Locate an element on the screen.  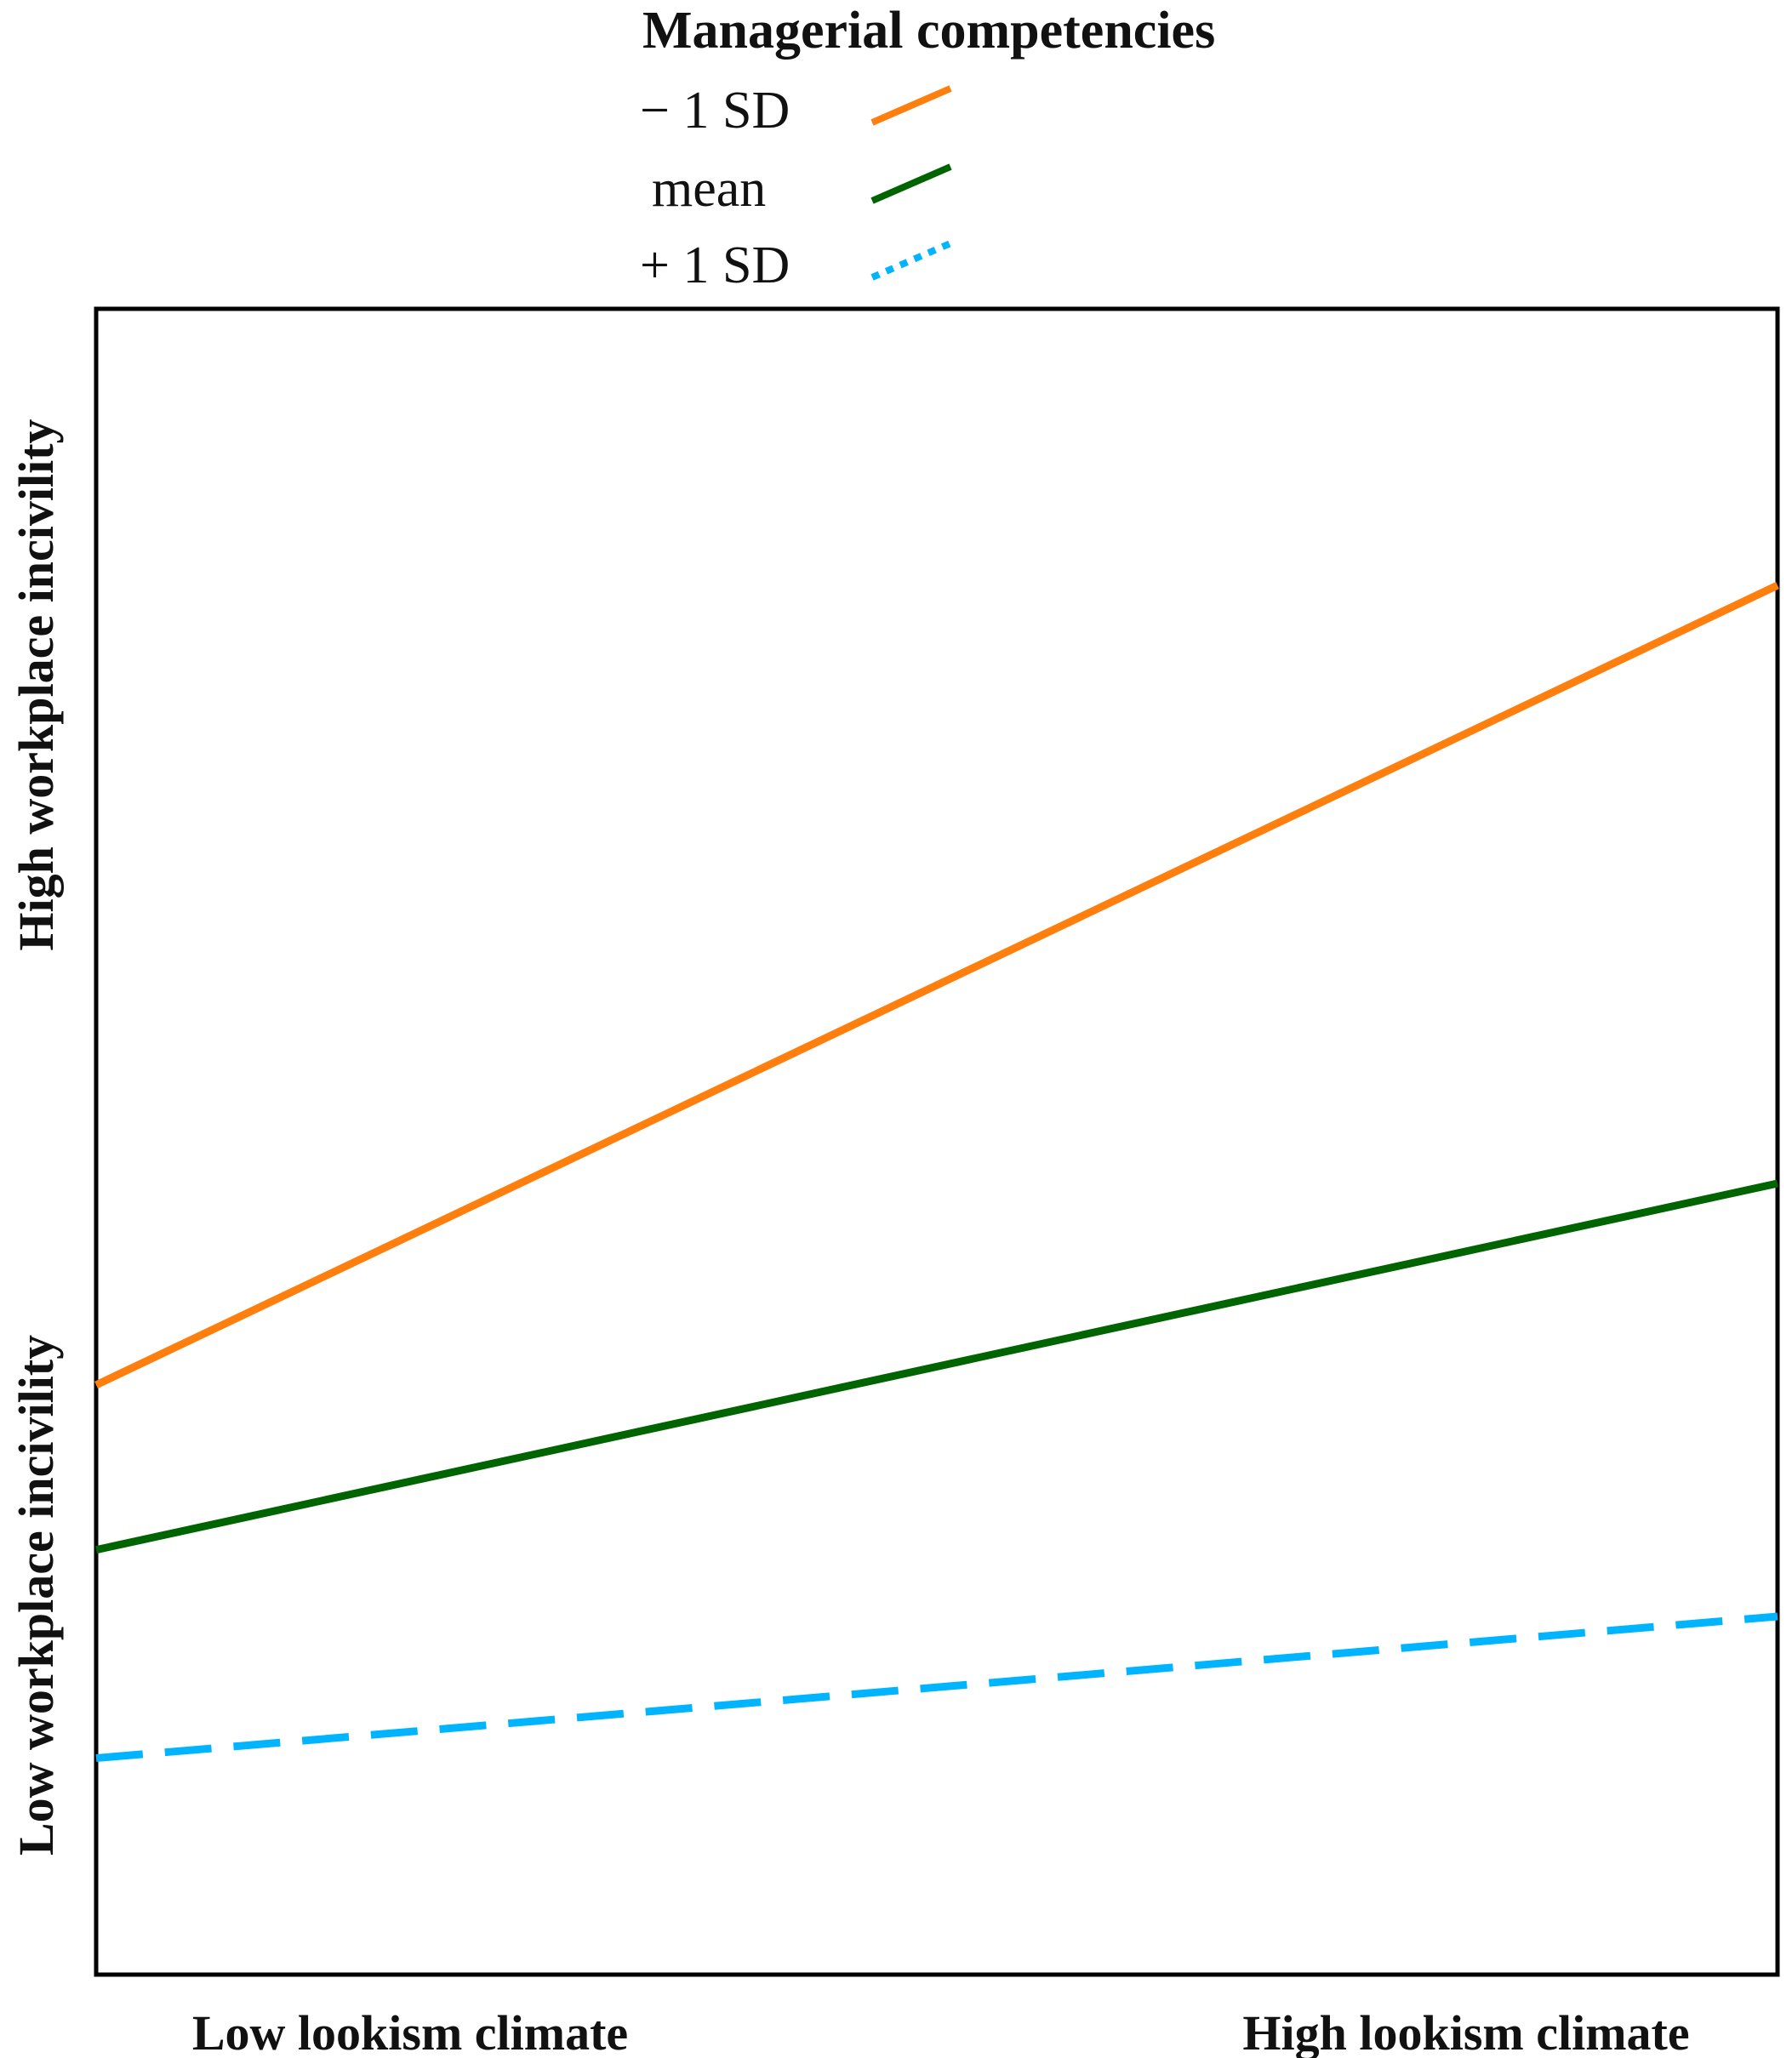
legend-items: − 1 SD mean + 1 SD is located at coordinates (796, 188).